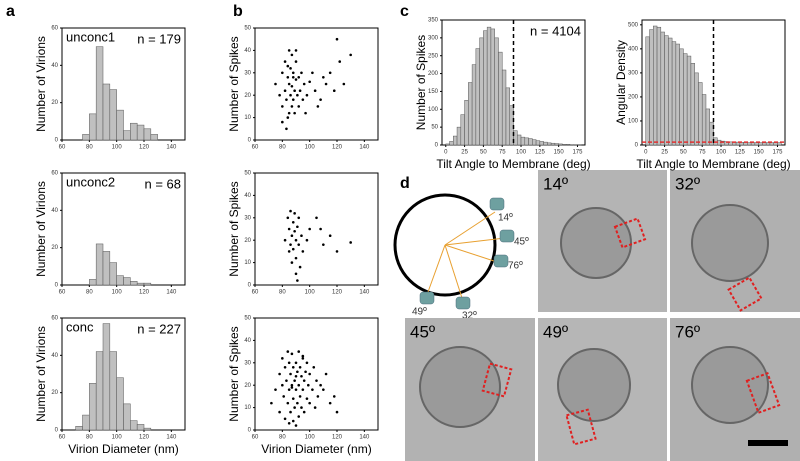 Image resolution: width=800 pixels, height=461 pixels. Describe the element at coordinates (247, 118) in the screenshot. I see `y-tick-label: 10` at that location.